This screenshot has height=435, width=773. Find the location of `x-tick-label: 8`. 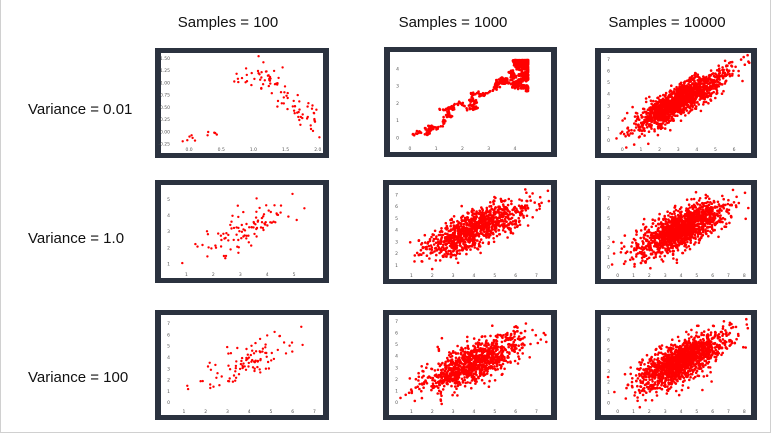

x-tick-label: 8 is located at coordinates (744, 276).